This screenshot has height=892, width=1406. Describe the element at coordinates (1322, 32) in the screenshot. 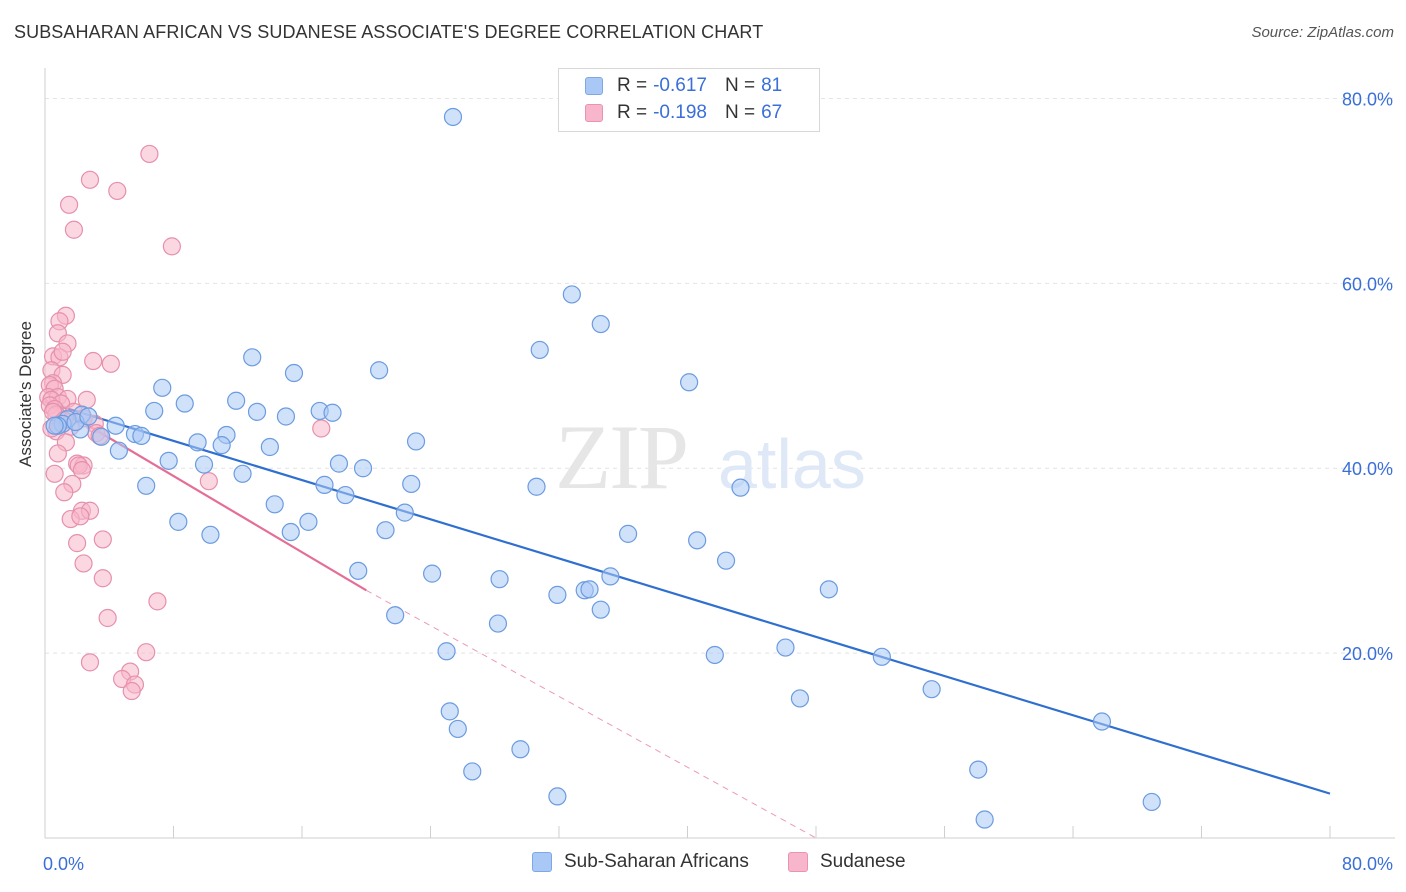

I see `source-label: Source: ZipAtlas.com` at that location.